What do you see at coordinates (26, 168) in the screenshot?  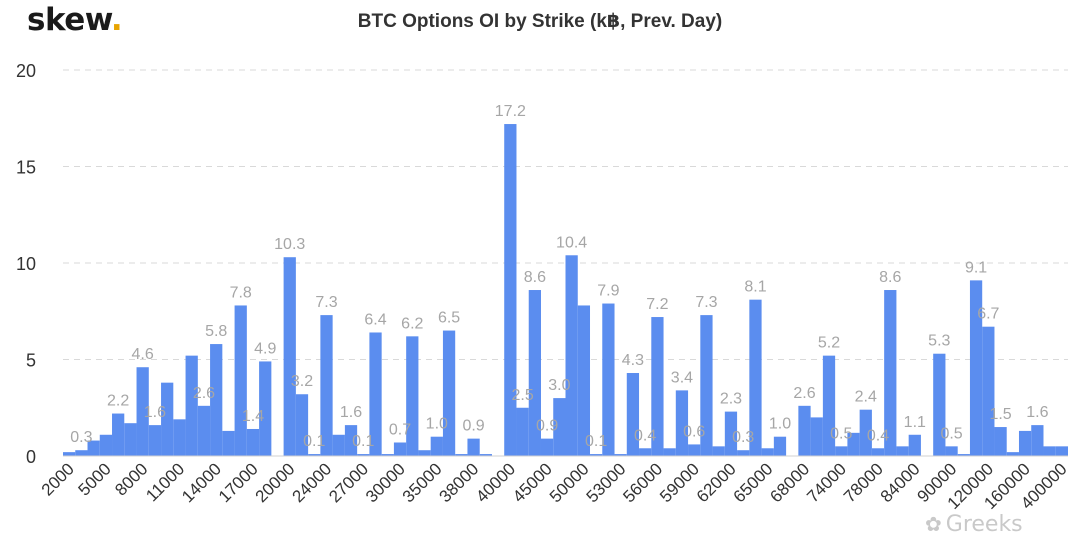 I see `y-tick-label: 15` at bounding box center [26, 168].